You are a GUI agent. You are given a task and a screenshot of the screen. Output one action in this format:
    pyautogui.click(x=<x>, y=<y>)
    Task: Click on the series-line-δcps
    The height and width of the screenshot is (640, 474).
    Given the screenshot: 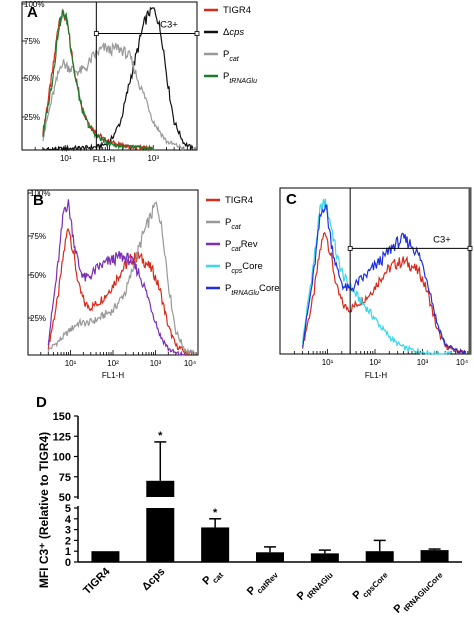 What is the action you would take?
    pyautogui.click(x=118, y=79)
    